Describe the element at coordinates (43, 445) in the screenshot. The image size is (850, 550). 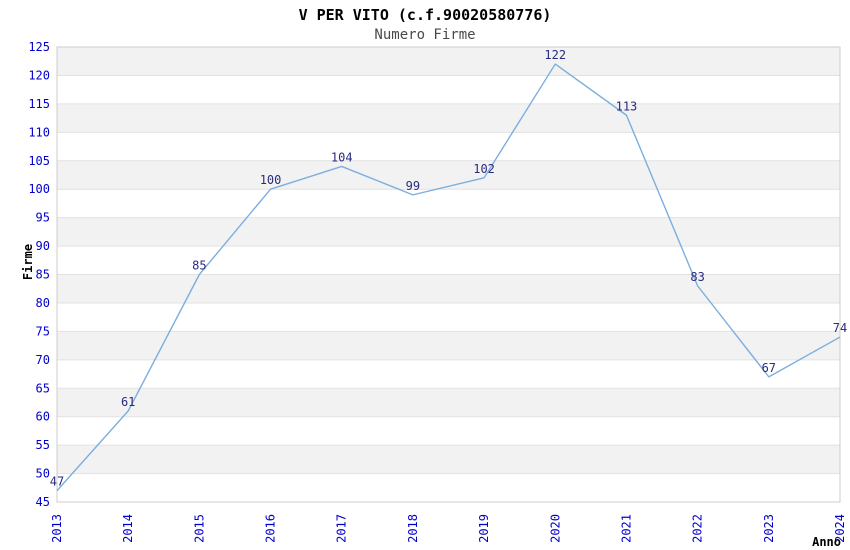
I see `y-tick-label: 55` at that location.